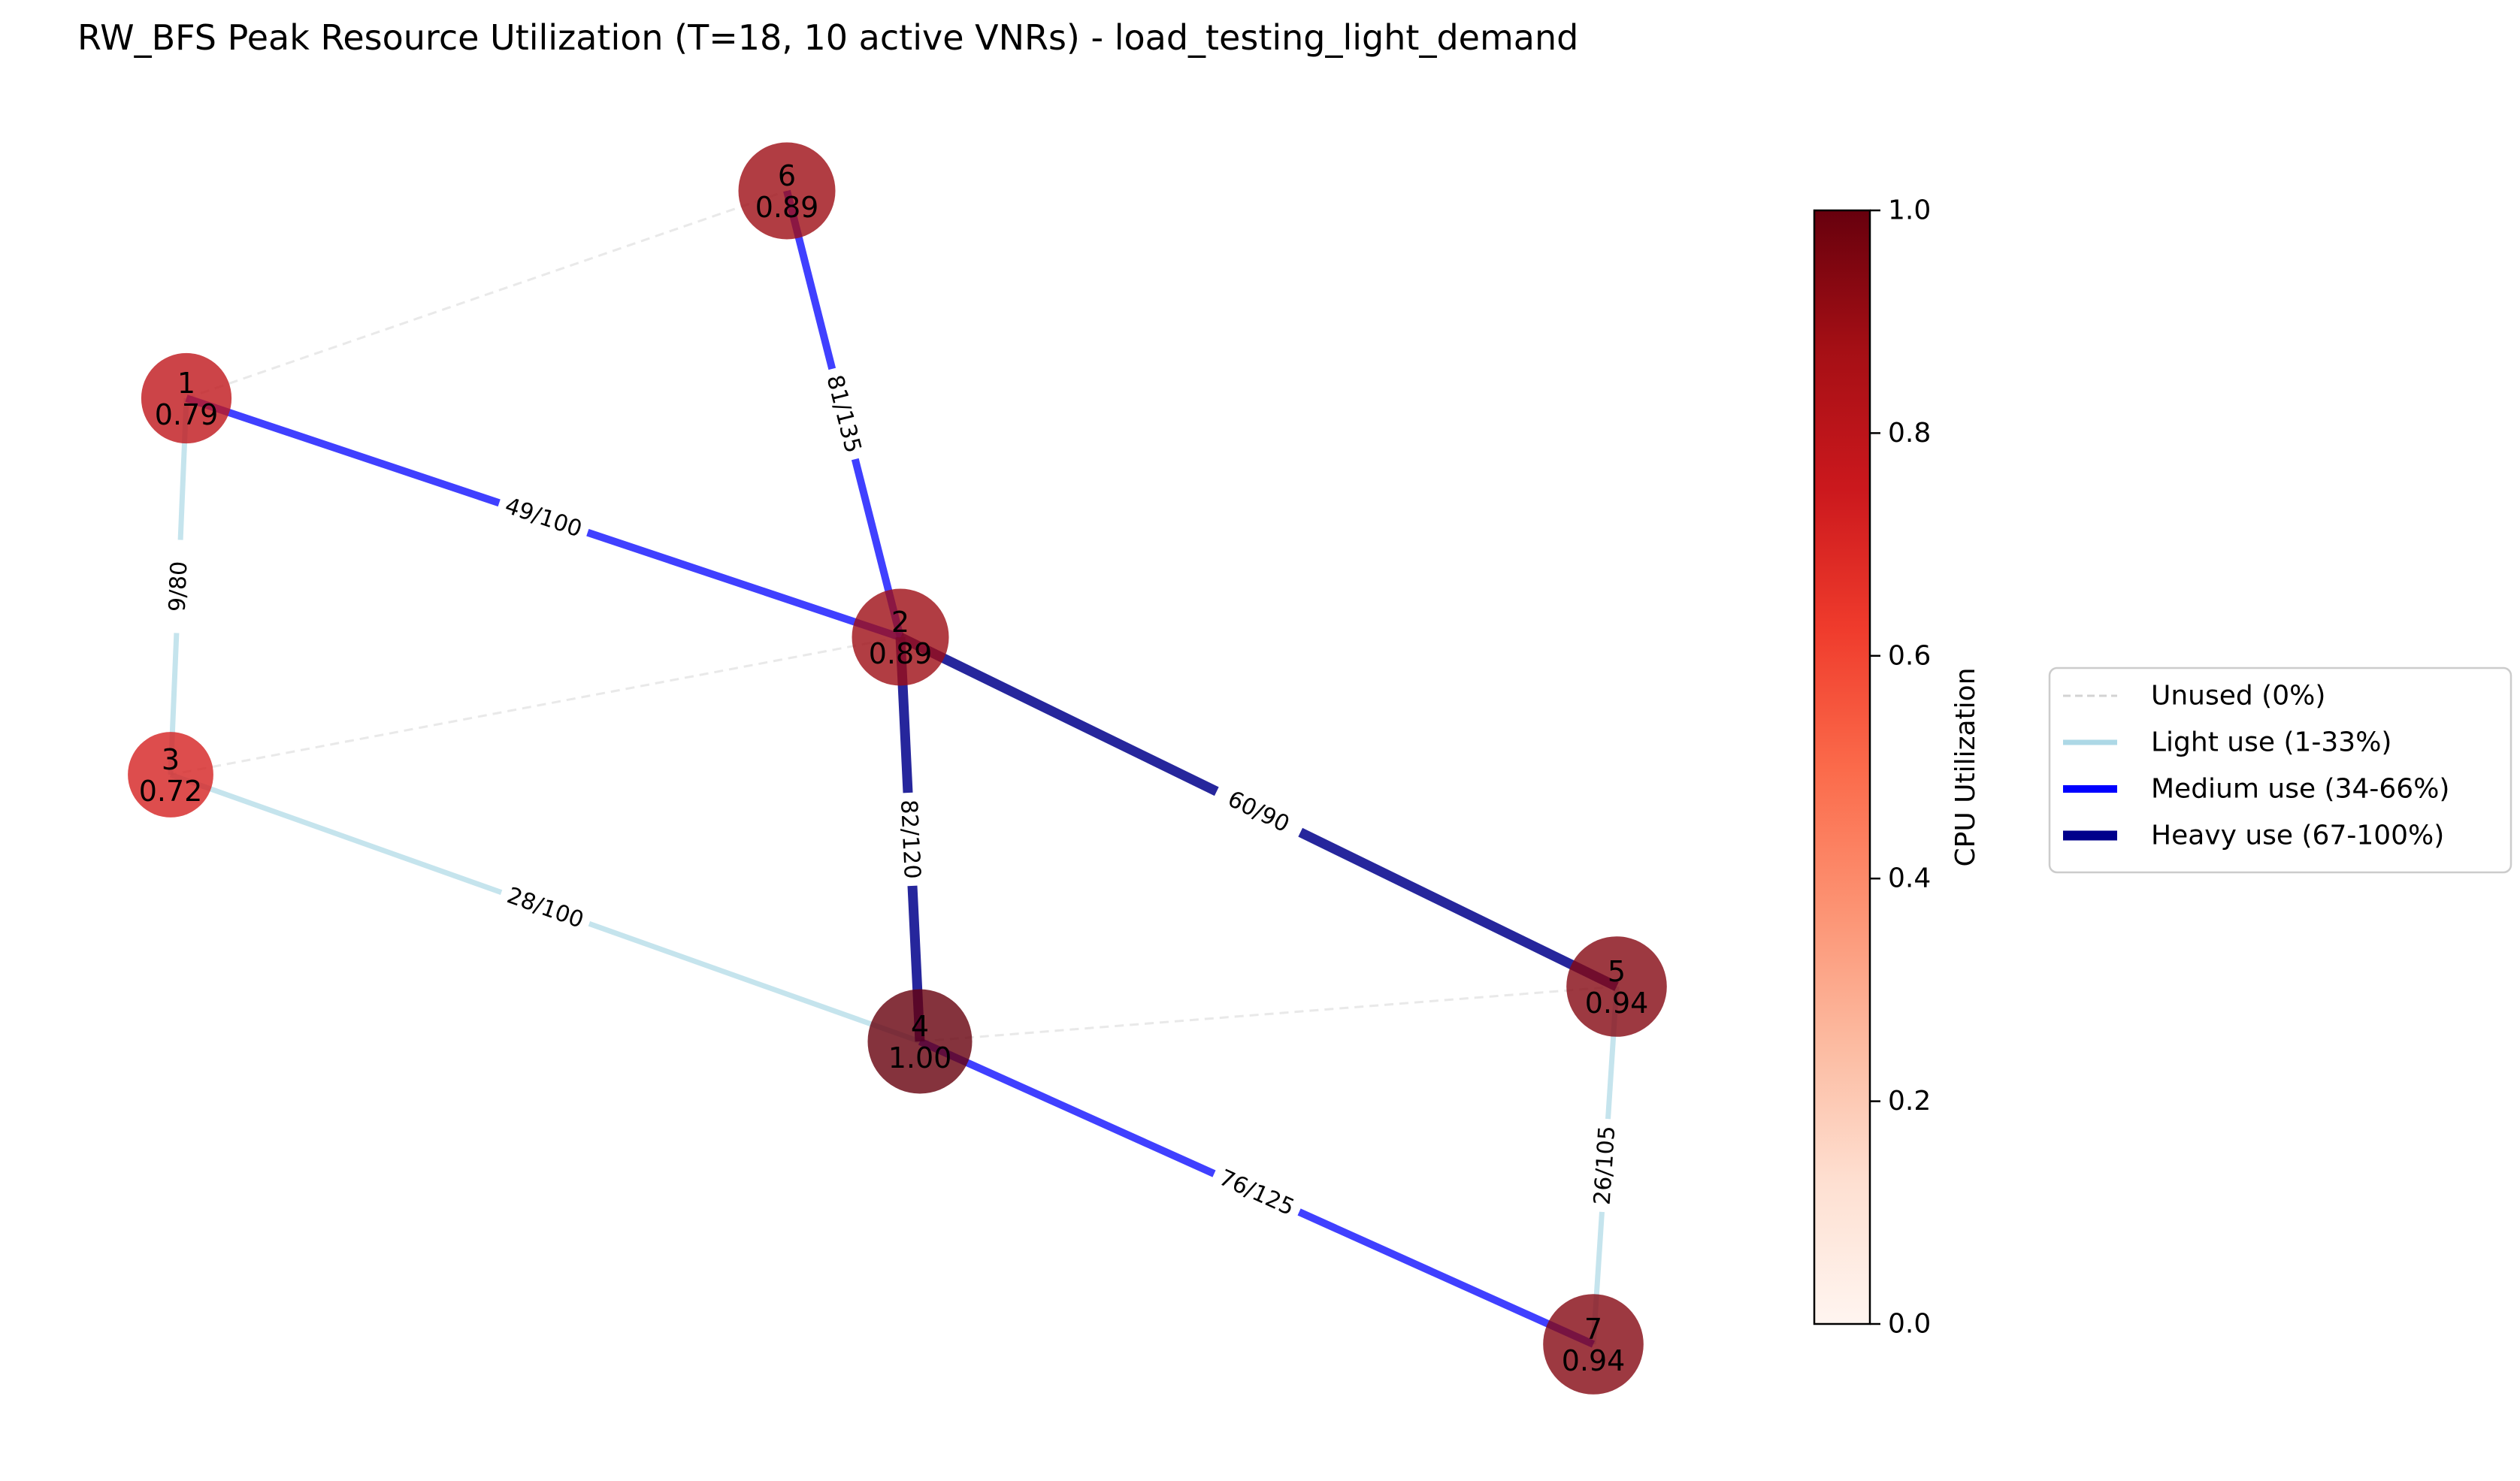  I want to click on colorbar: 0.0 0.2 0.4 0.6 0.8 1.0 CPU Utilization, so click(1897, 767).